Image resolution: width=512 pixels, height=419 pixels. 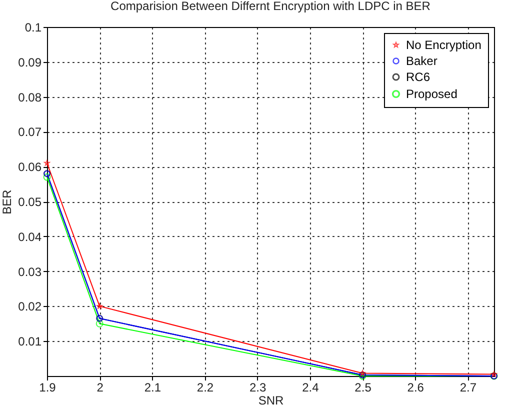 I want to click on y-tick-label: 0.02, so click(x=30, y=307).